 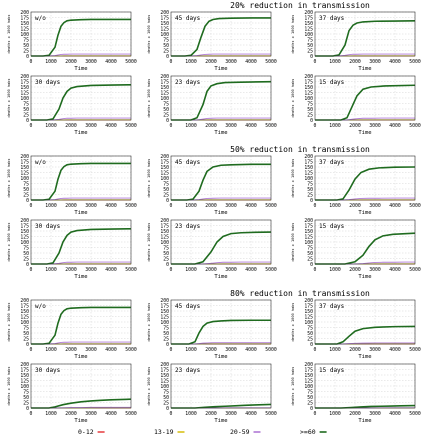 What do you see at coordinates (164, 221) in the screenshot?
I see `y-tick-label: 200` at bounding box center [164, 221].